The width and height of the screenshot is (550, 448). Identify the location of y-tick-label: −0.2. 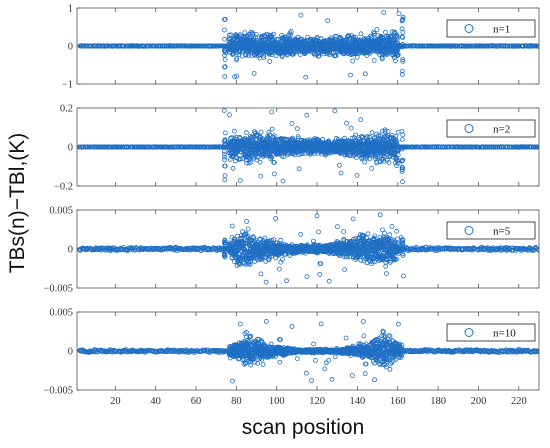
(63, 187).